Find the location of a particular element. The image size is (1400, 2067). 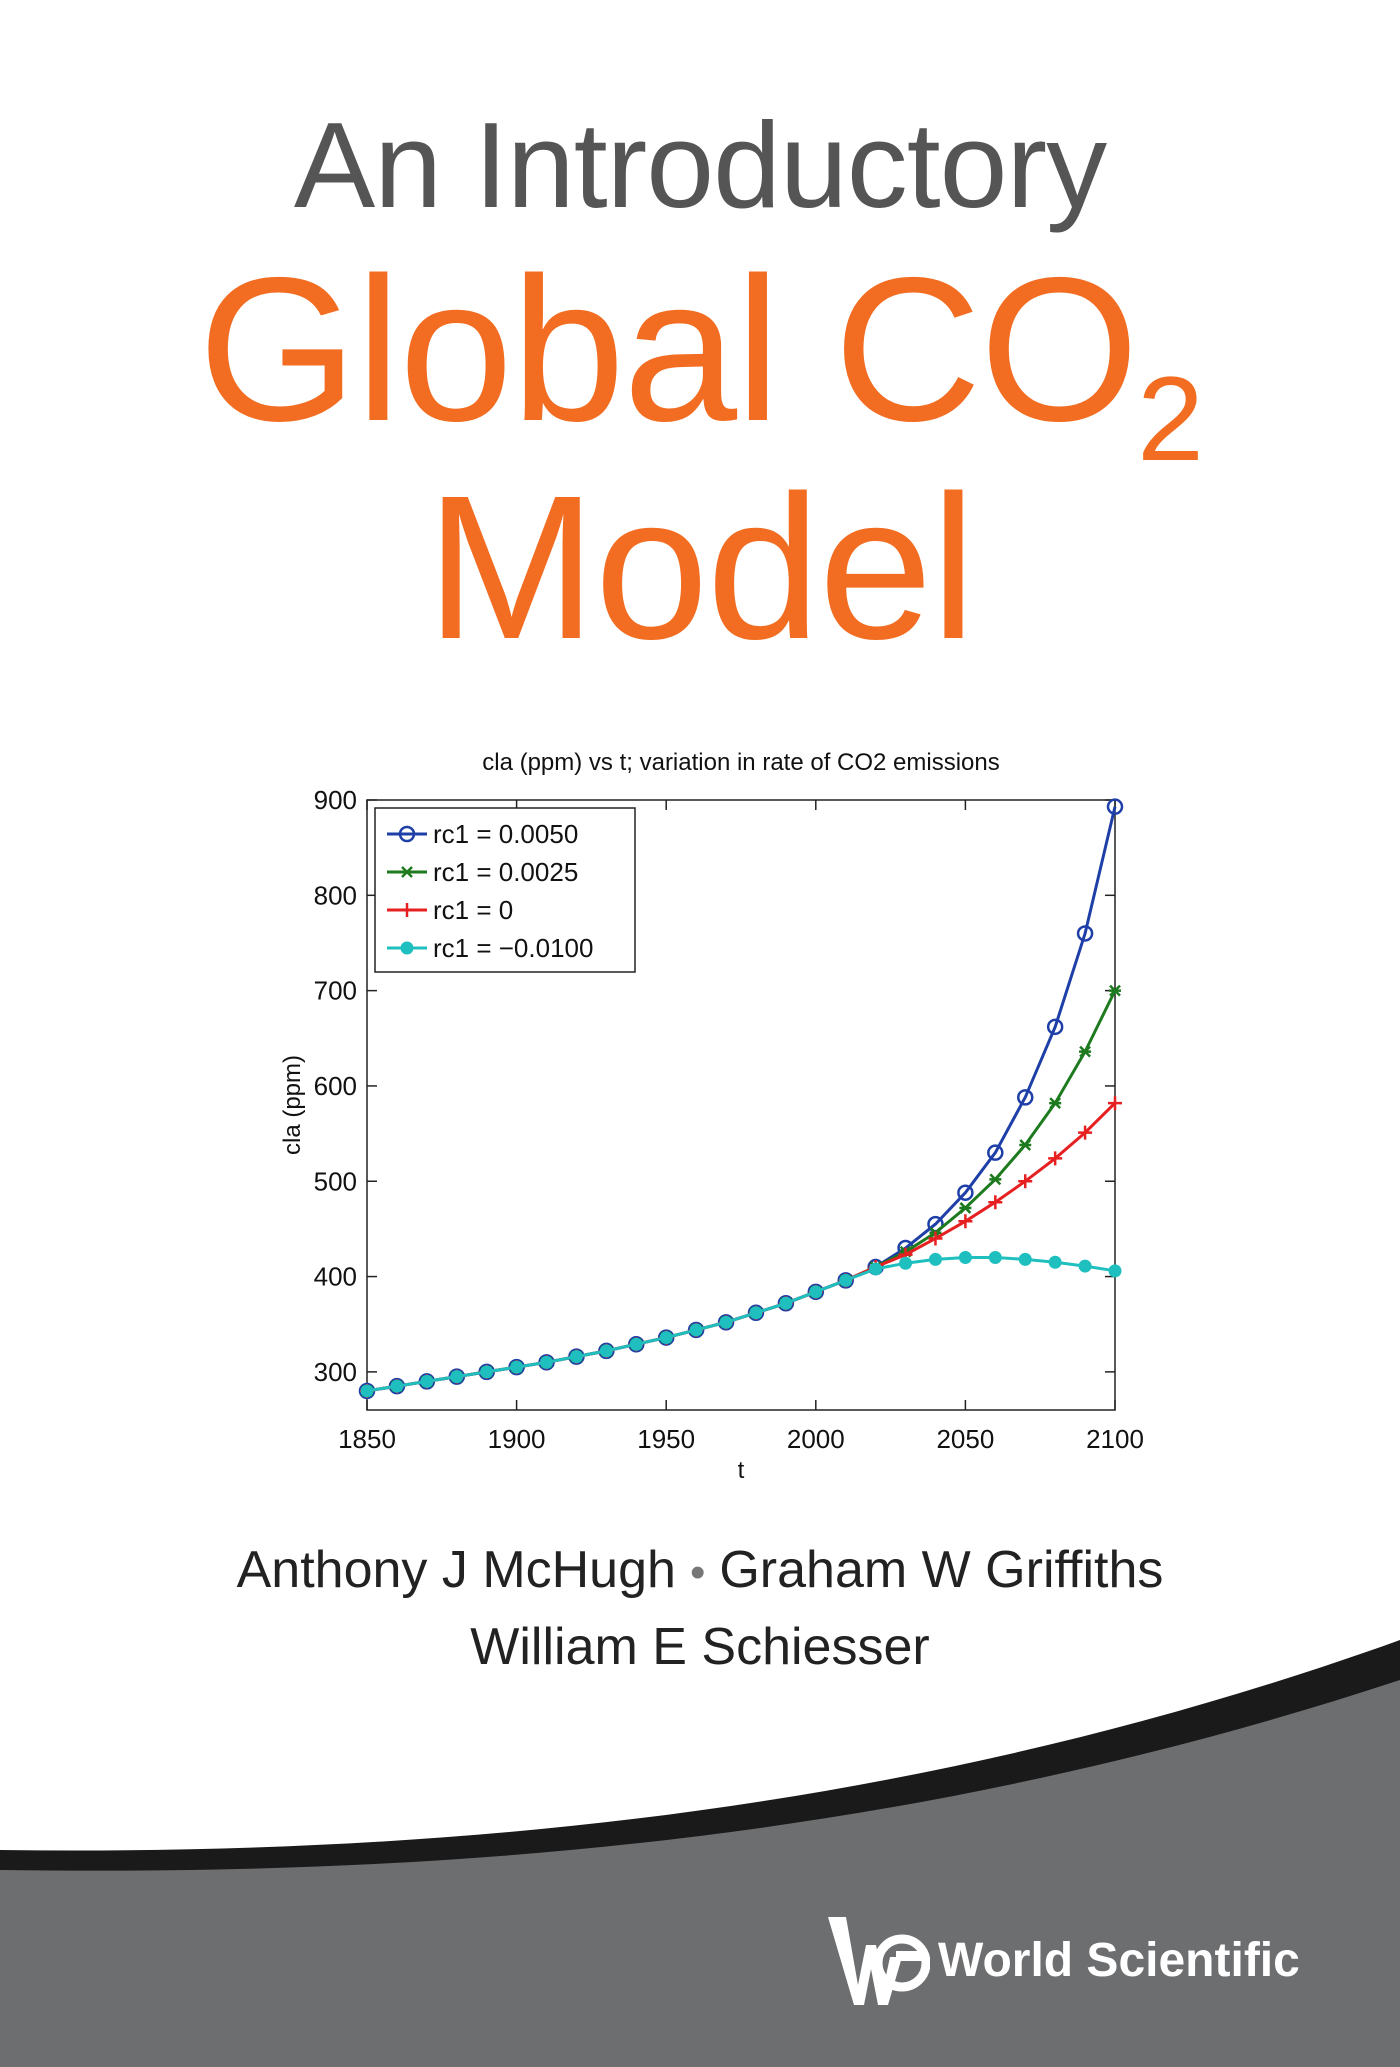

author-griffiths: Graham W Griffiths is located at coordinates (941, 1570).